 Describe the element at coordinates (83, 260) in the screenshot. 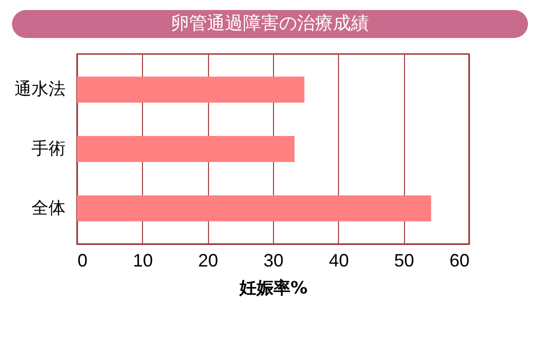

I see `x-tick-label: 0` at that location.